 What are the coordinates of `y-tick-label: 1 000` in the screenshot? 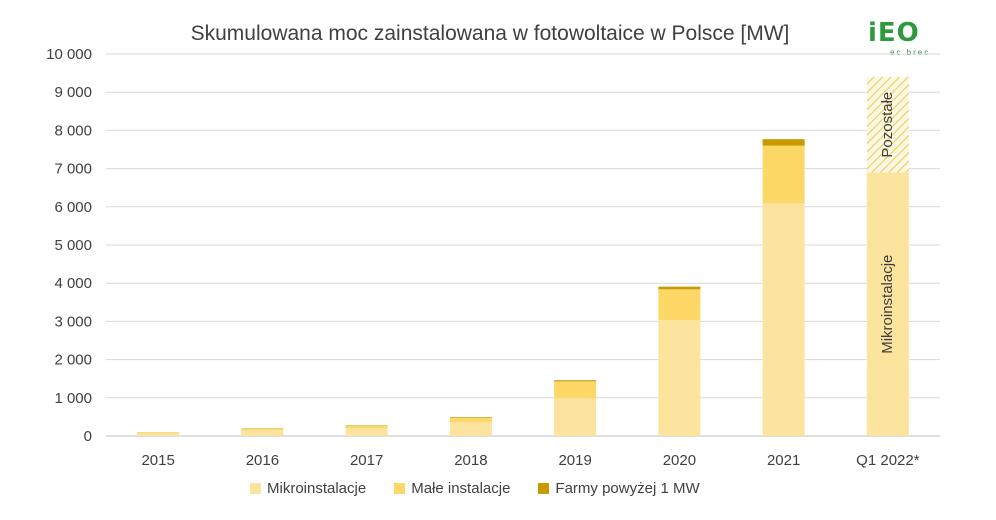 It's located at (73, 398).